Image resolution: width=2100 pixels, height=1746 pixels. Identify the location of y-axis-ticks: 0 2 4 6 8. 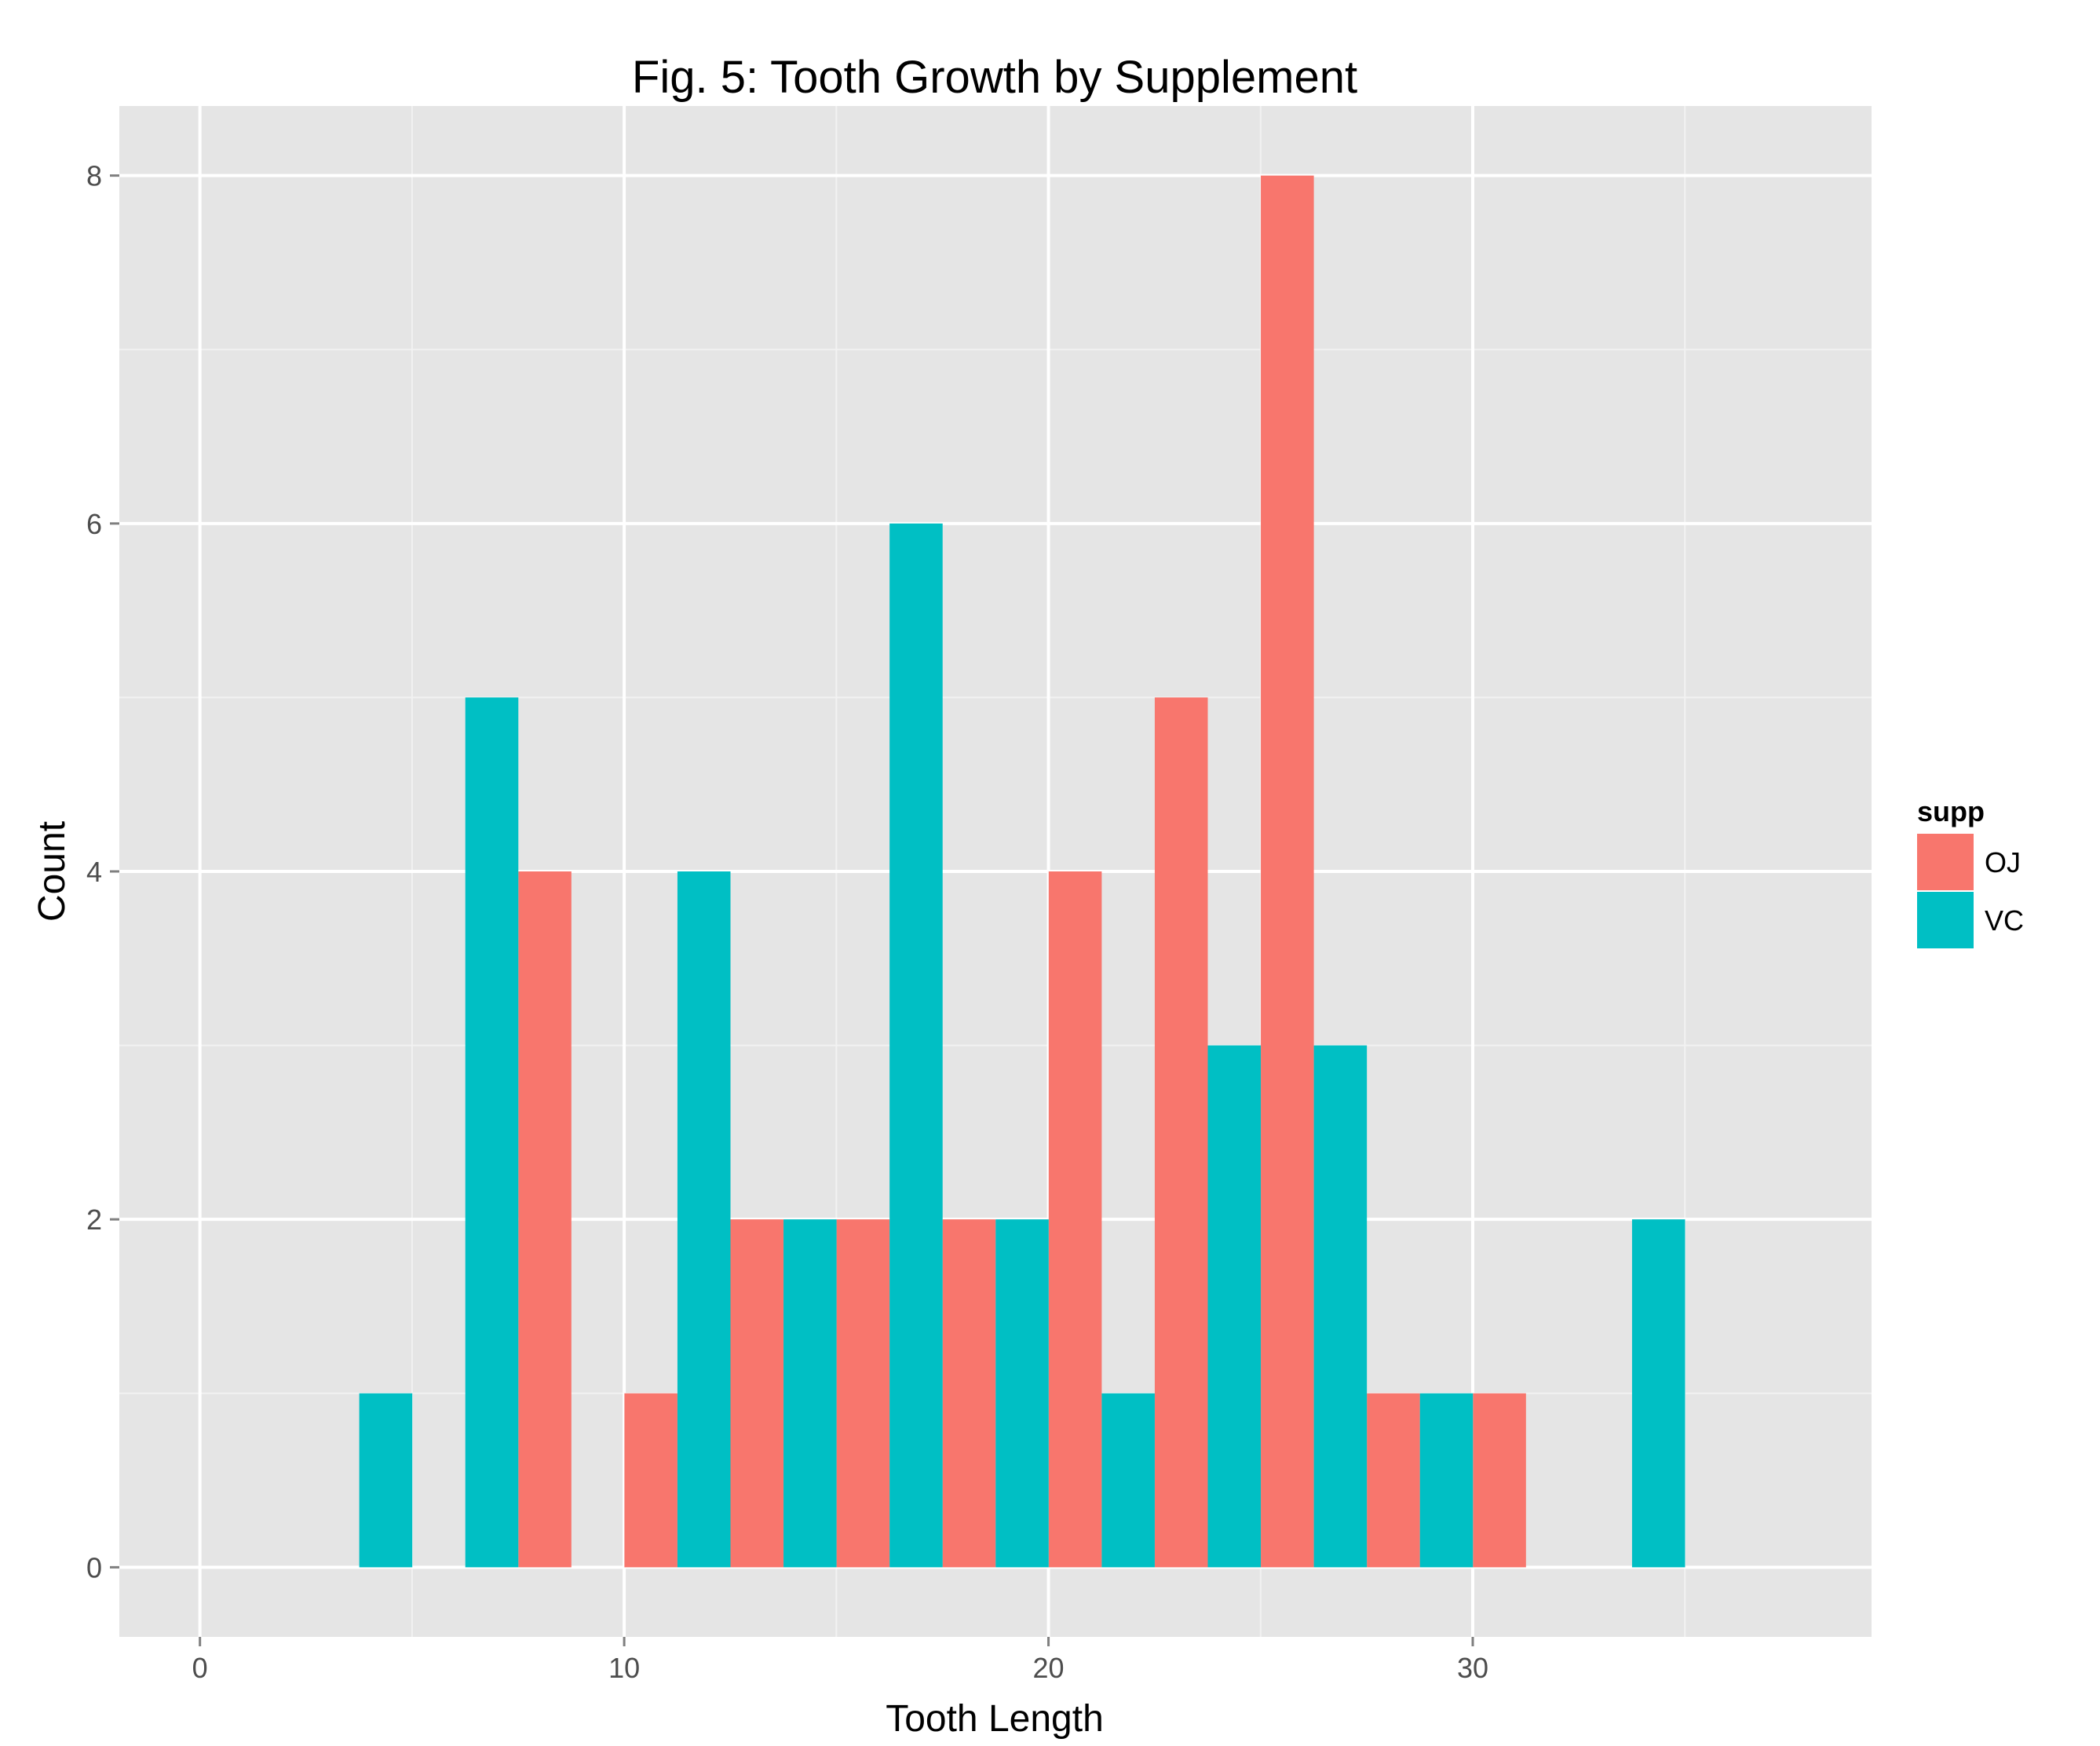
(102, 871).